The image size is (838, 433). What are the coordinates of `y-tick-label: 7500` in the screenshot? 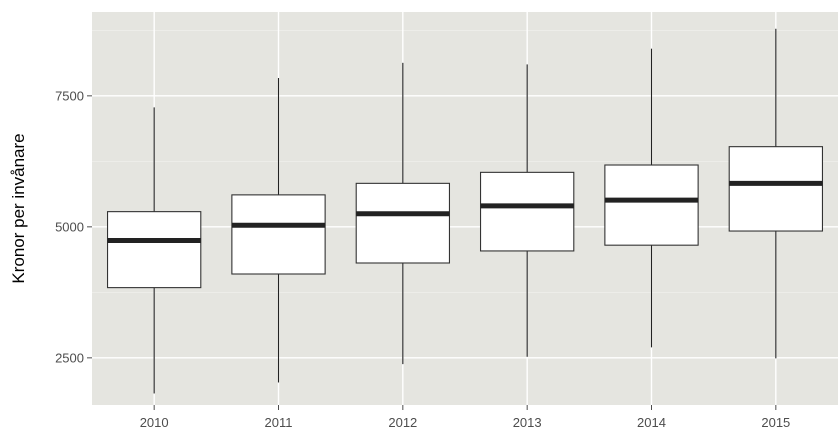 It's located at (69, 95).